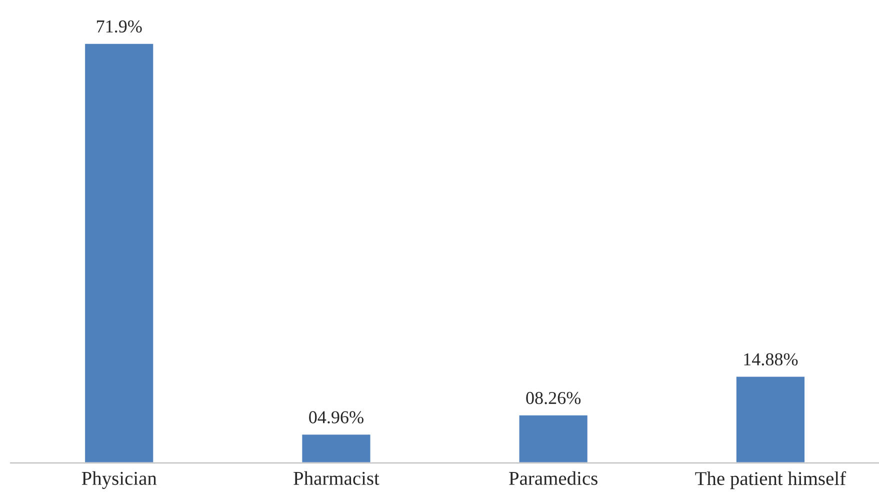  I want to click on x-tick-label: The patient himself, so click(770, 480).